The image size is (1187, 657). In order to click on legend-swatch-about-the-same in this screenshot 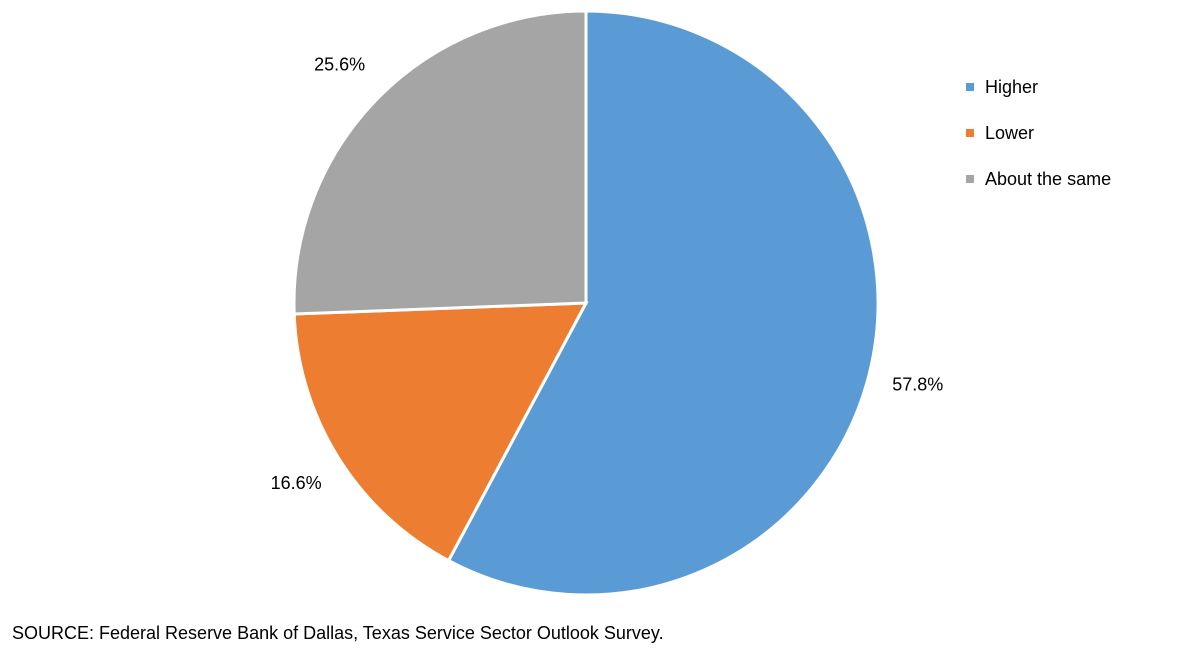, I will do `click(970, 179)`.